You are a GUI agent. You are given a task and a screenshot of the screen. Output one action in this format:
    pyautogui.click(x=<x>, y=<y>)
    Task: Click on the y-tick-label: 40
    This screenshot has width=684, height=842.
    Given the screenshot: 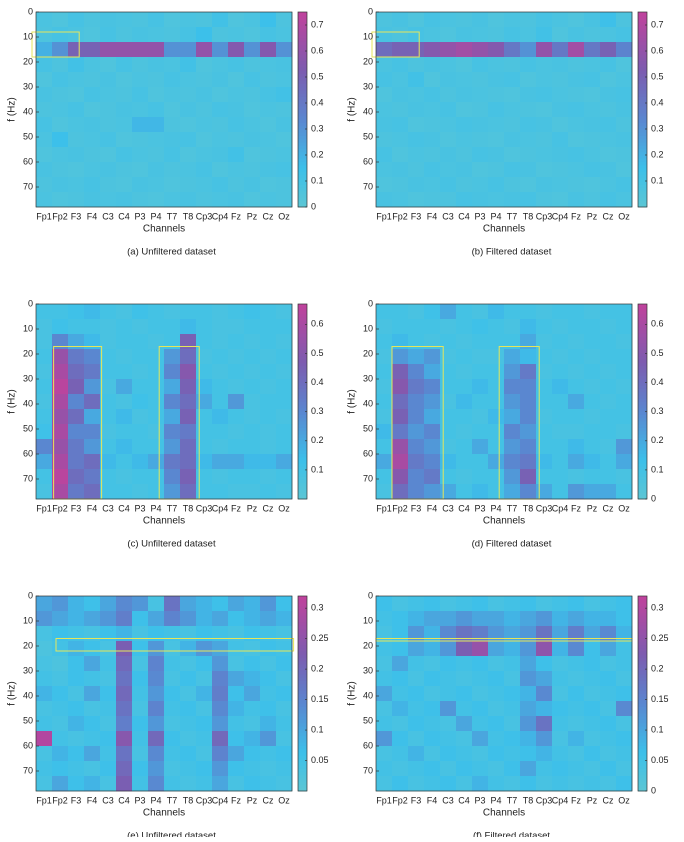 What is the action you would take?
    pyautogui.click(x=368, y=695)
    